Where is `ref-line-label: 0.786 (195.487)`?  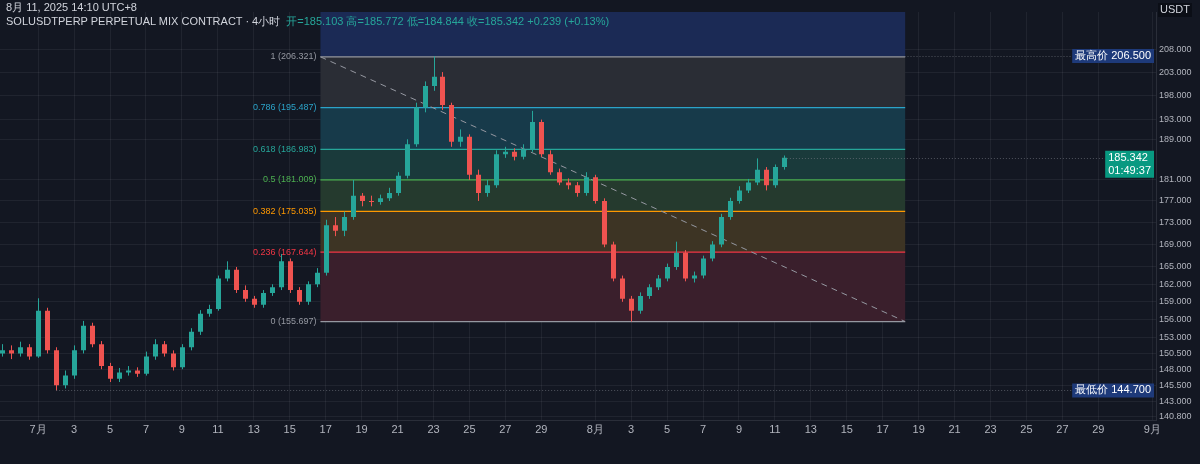 ref-line-label: 0.786 (195.487) is located at coordinates (284, 107).